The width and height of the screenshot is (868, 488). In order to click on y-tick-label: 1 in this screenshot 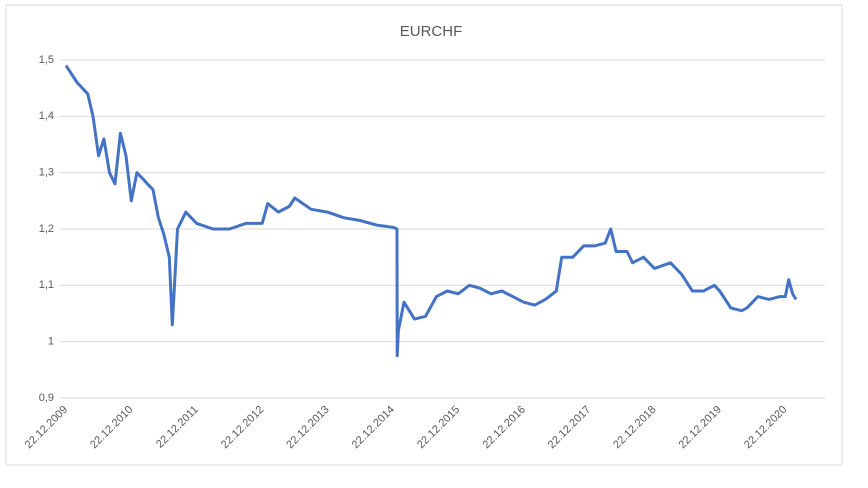, I will do `click(51, 342)`.